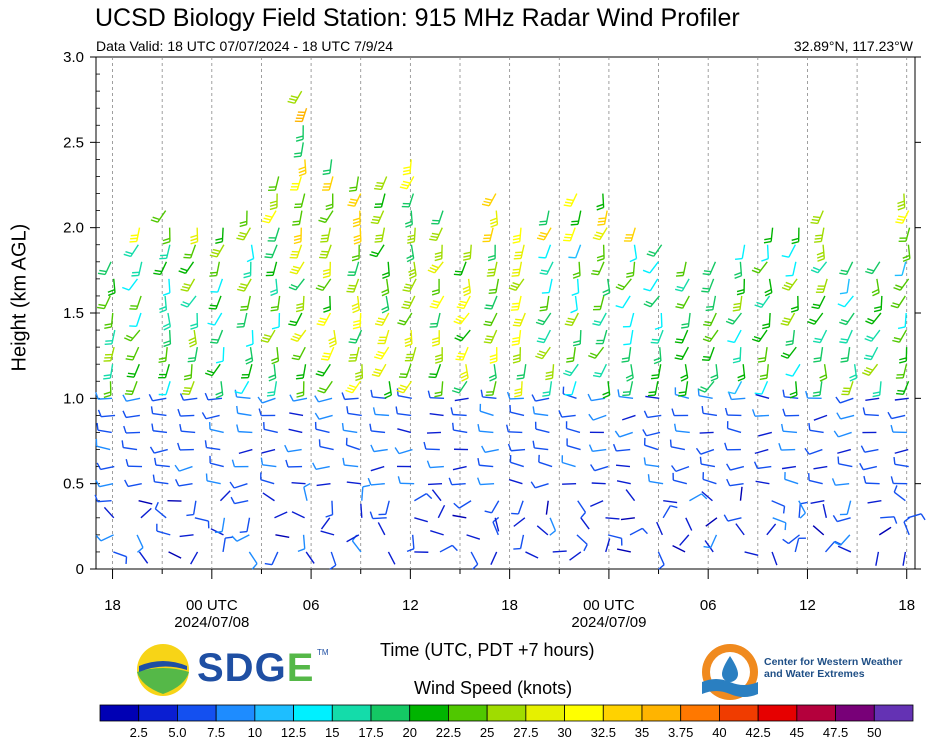 The image size is (927, 747). What do you see at coordinates (814, 674) in the screenshot?
I see `cw3e-name-line2: and Water Extremes` at bounding box center [814, 674].